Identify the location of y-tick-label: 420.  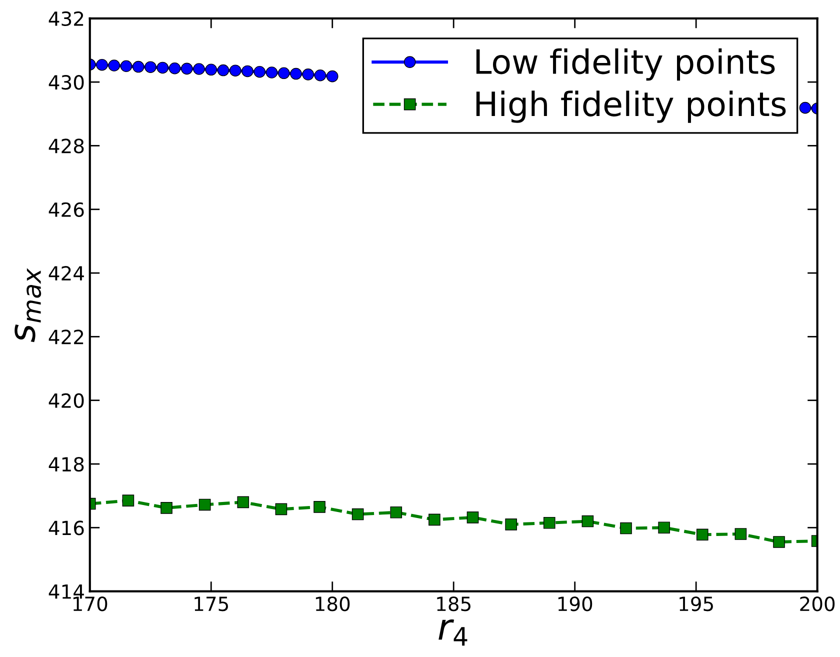
(66, 400).